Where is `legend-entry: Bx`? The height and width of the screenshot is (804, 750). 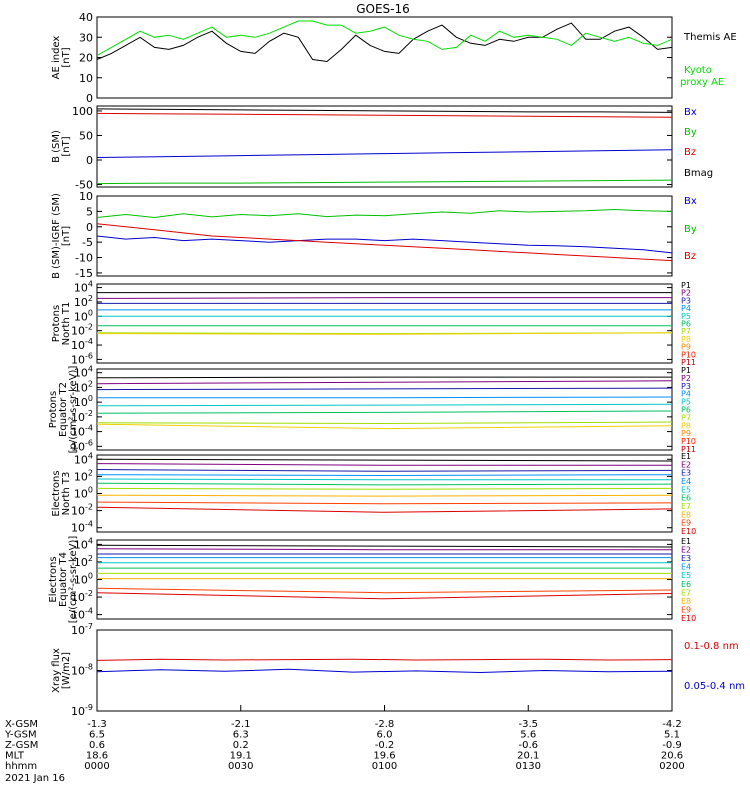 legend-entry: Bx is located at coordinates (690, 112).